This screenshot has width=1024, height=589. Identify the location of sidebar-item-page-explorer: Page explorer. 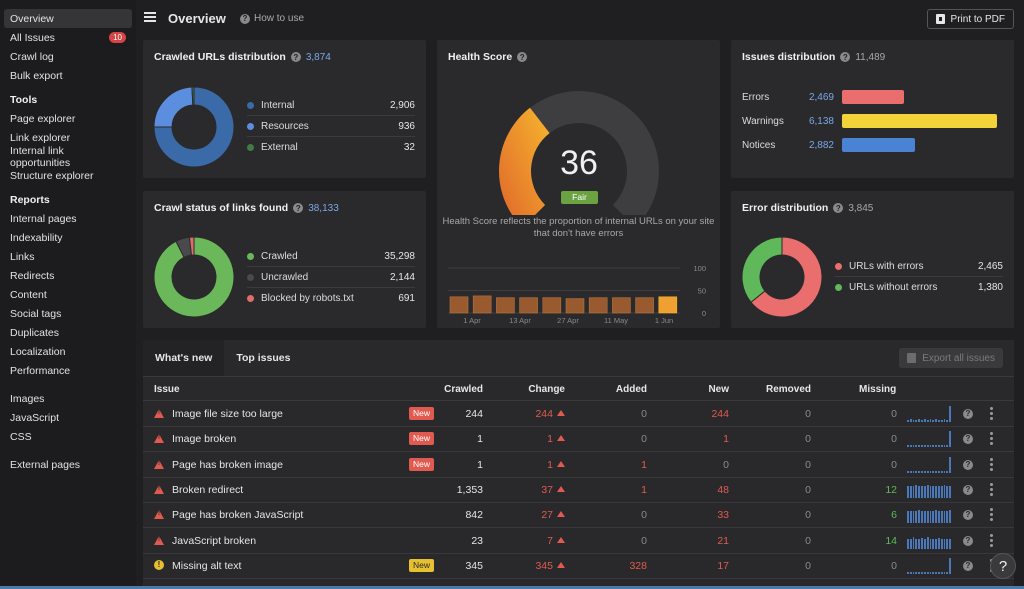
(68, 118).